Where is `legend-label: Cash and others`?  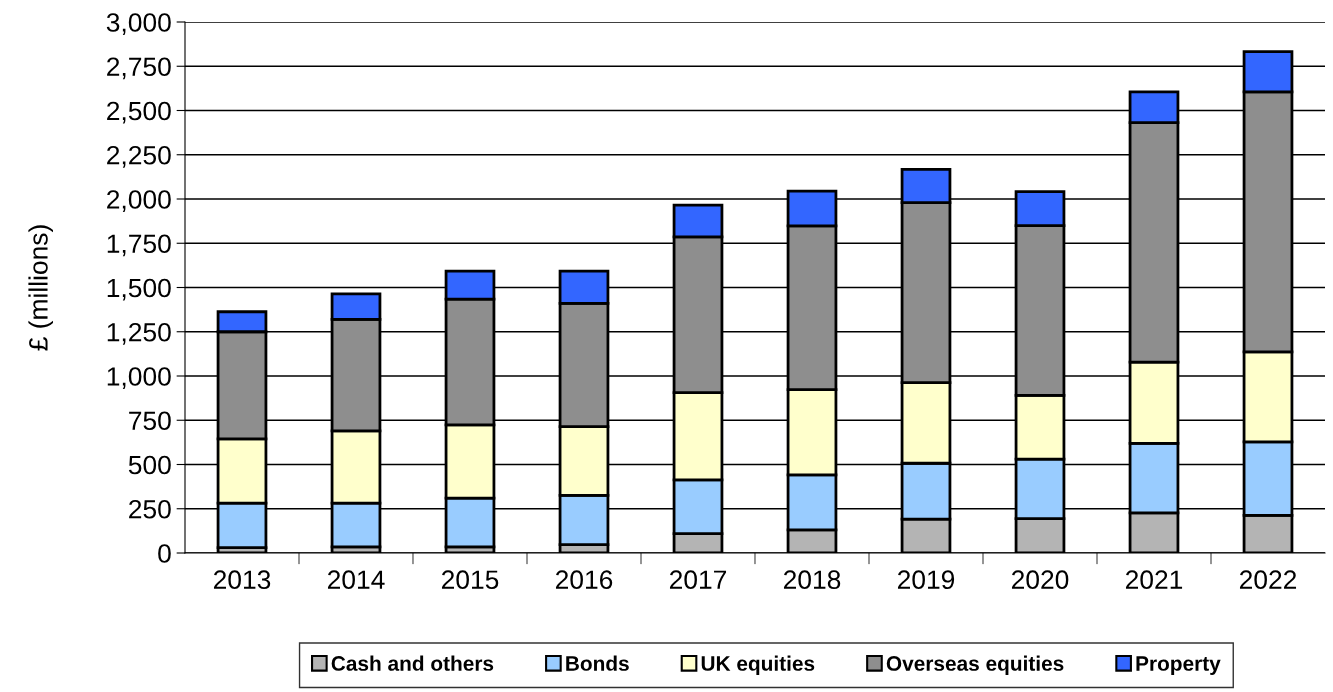 legend-label: Cash and others is located at coordinates (412, 663).